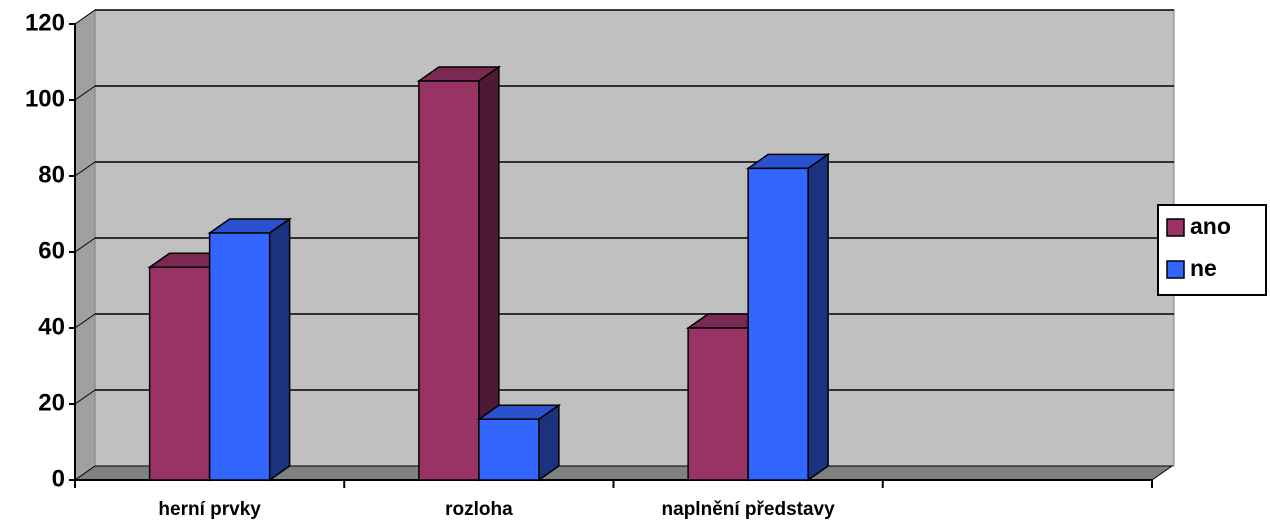 The height and width of the screenshot is (521, 1270). I want to click on x-tick-label: herní prvky, so click(209, 509).